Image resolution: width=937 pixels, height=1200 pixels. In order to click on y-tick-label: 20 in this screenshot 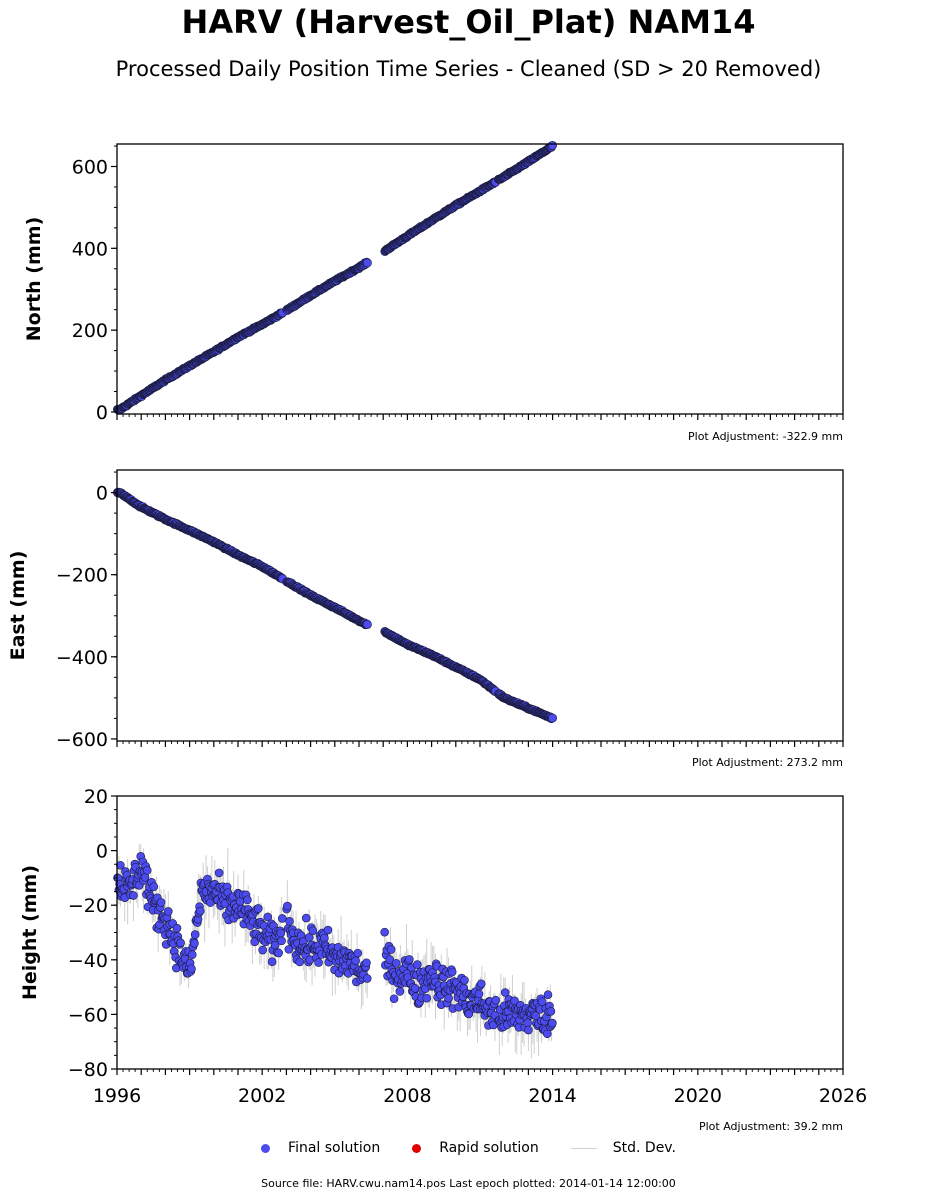, I will do `click(96, 797)`.